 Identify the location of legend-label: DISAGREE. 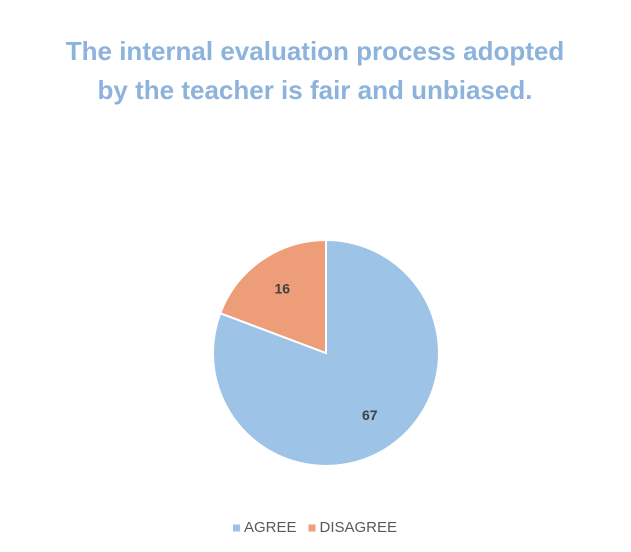
(358, 527).